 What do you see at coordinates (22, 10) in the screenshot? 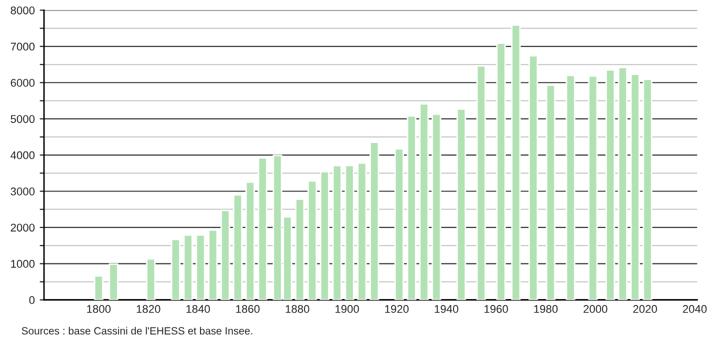
I see `y-tick-label: 8000` at bounding box center [22, 10].